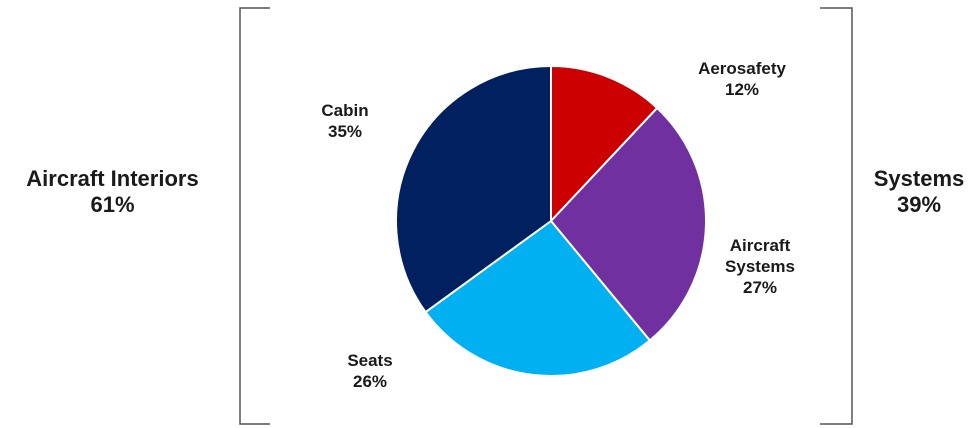  Describe the element at coordinates (919, 204) in the screenshot. I see `group-percent: 39%` at that location.